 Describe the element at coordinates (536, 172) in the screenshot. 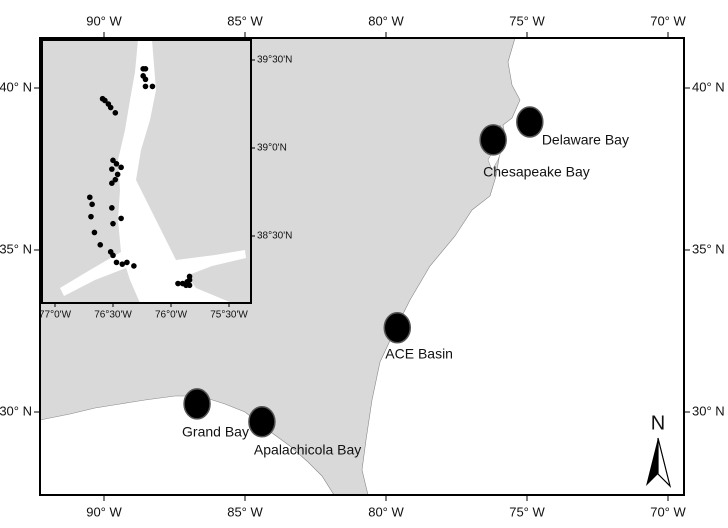

I see `site-label: Chesapeake Bay` at that location.